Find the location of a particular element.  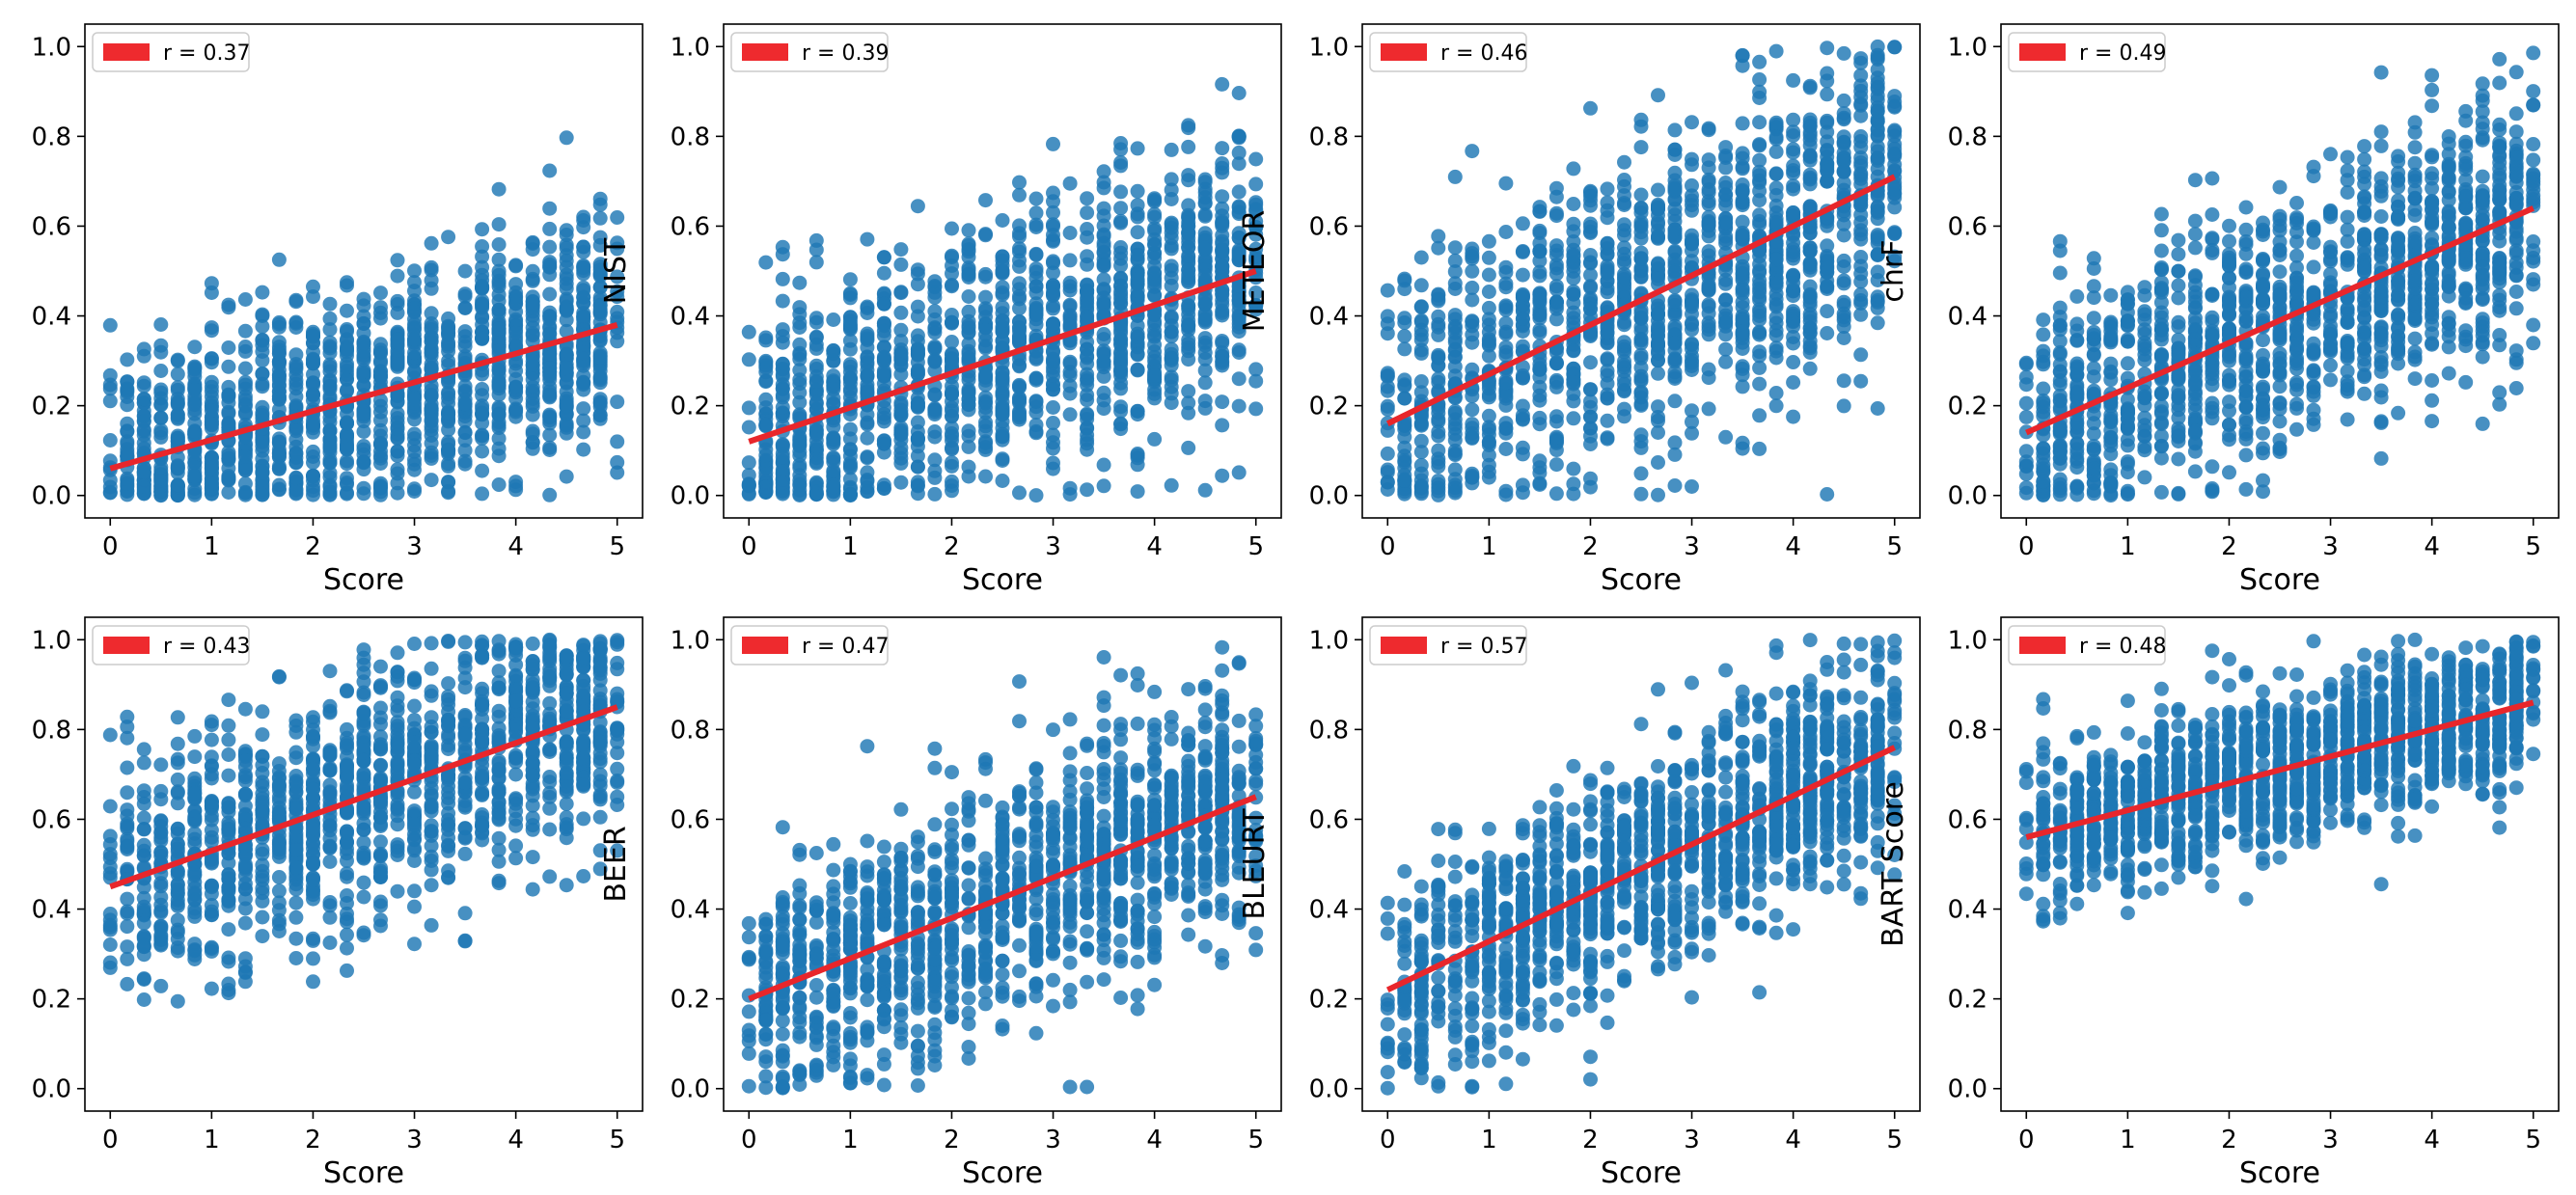

y-tick-label: 0.6 is located at coordinates (1329, 226).